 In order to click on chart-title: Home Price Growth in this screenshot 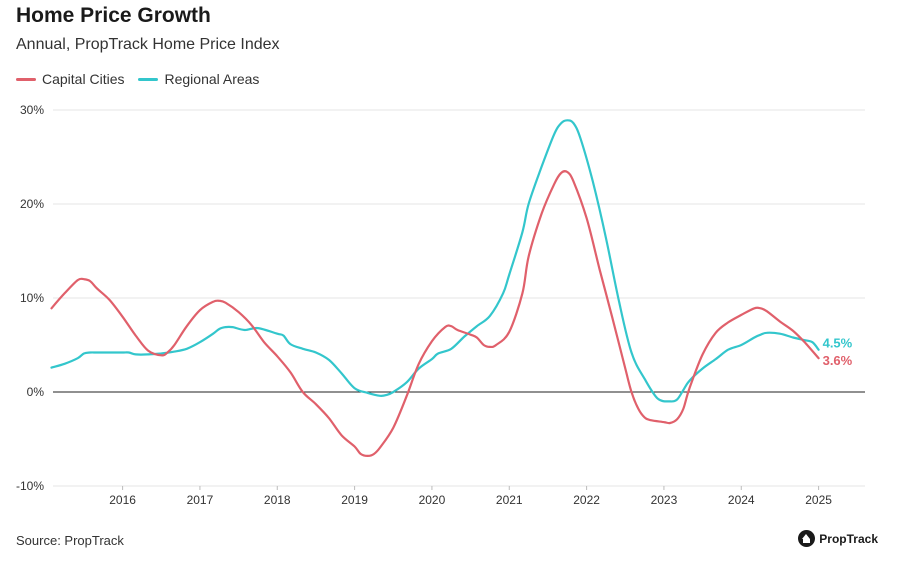, I will do `click(113, 15)`.